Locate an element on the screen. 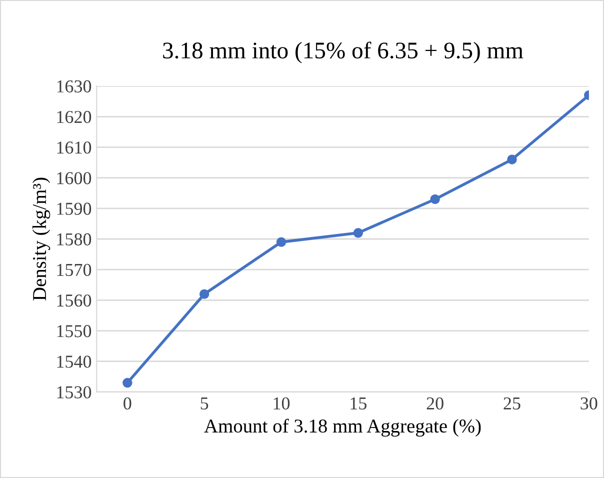 This screenshot has height=478, width=604. y-tick-label: 1600 is located at coordinates (74, 178).